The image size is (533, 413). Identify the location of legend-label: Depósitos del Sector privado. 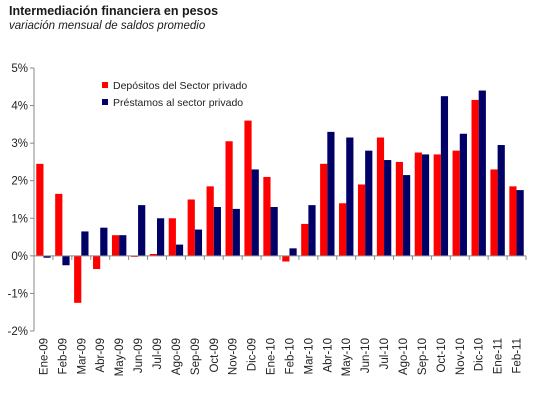
(180, 86).